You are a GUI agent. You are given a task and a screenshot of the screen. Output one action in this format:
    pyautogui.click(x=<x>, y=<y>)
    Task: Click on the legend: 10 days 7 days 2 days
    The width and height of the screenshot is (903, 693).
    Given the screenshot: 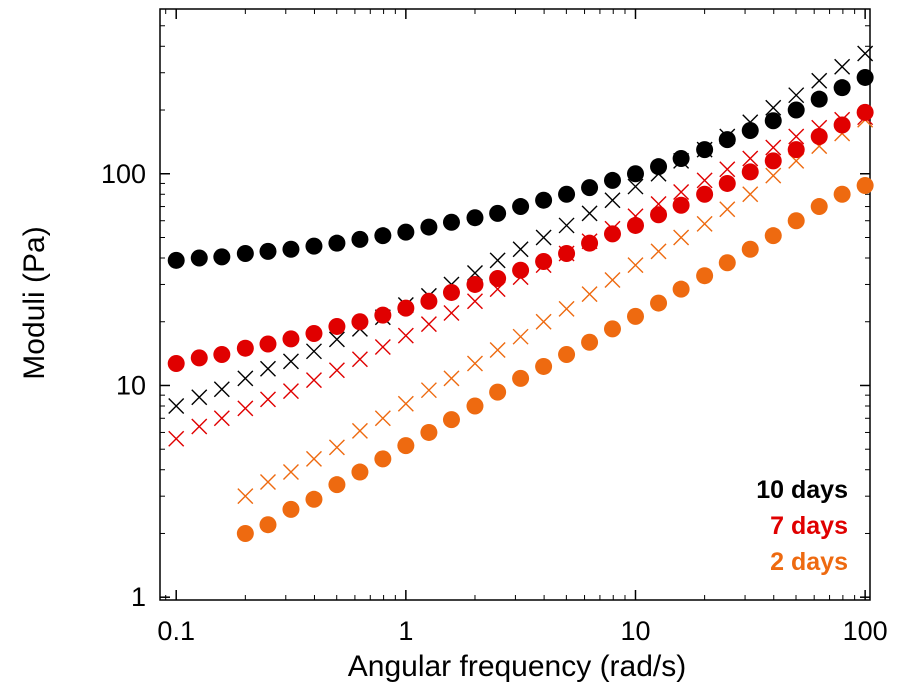 What is the action you would take?
    pyautogui.click(x=802, y=526)
    